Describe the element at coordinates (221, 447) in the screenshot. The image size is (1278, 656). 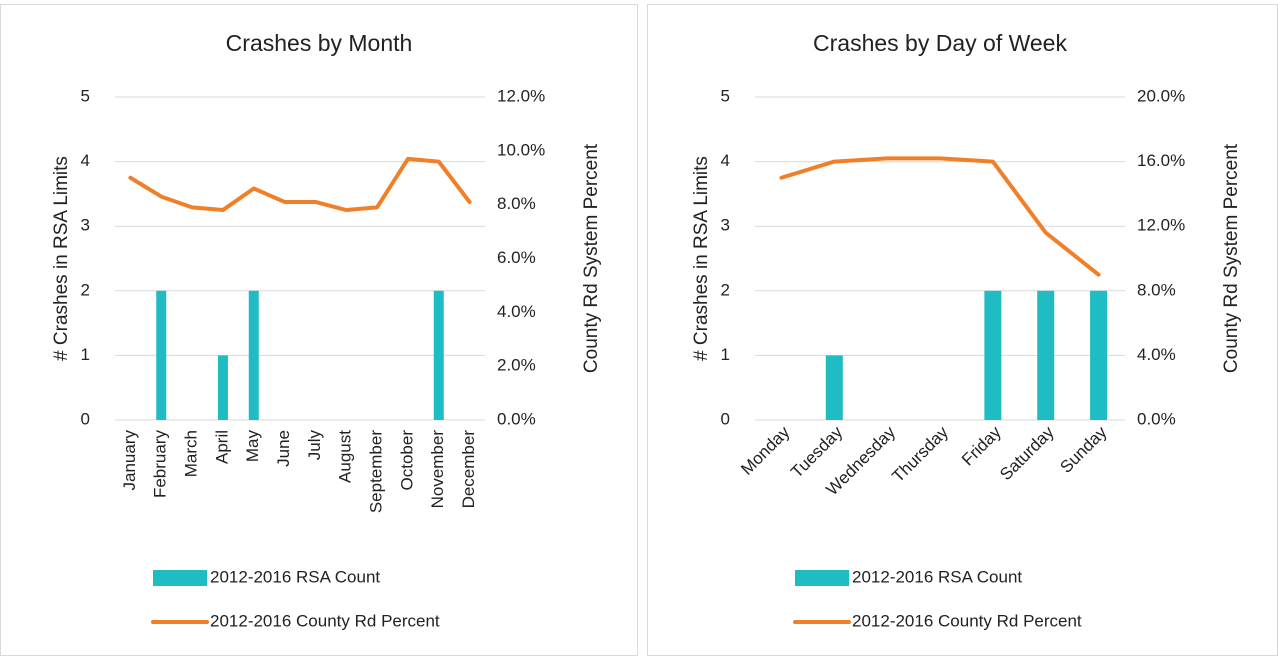
I see `x-tick-label: April` at that location.